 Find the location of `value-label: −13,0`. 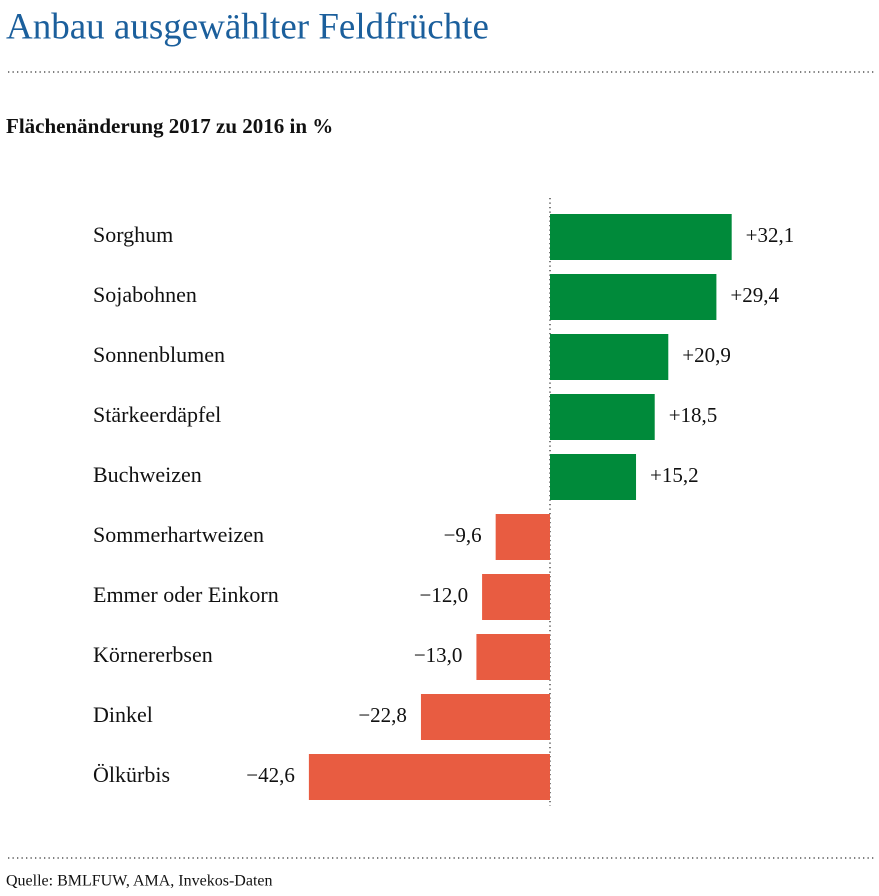

value-label: −13,0 is located at coordinates (438, 655).